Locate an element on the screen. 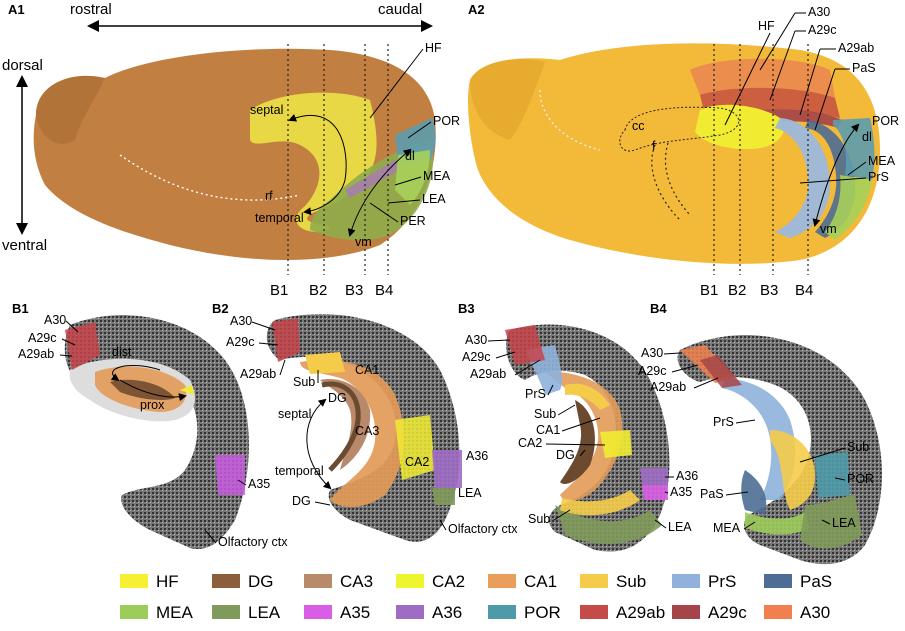 Image resolution: width=905 pixels, height=631 pixels. b4-por-leader is located at coordinates (840, 479).